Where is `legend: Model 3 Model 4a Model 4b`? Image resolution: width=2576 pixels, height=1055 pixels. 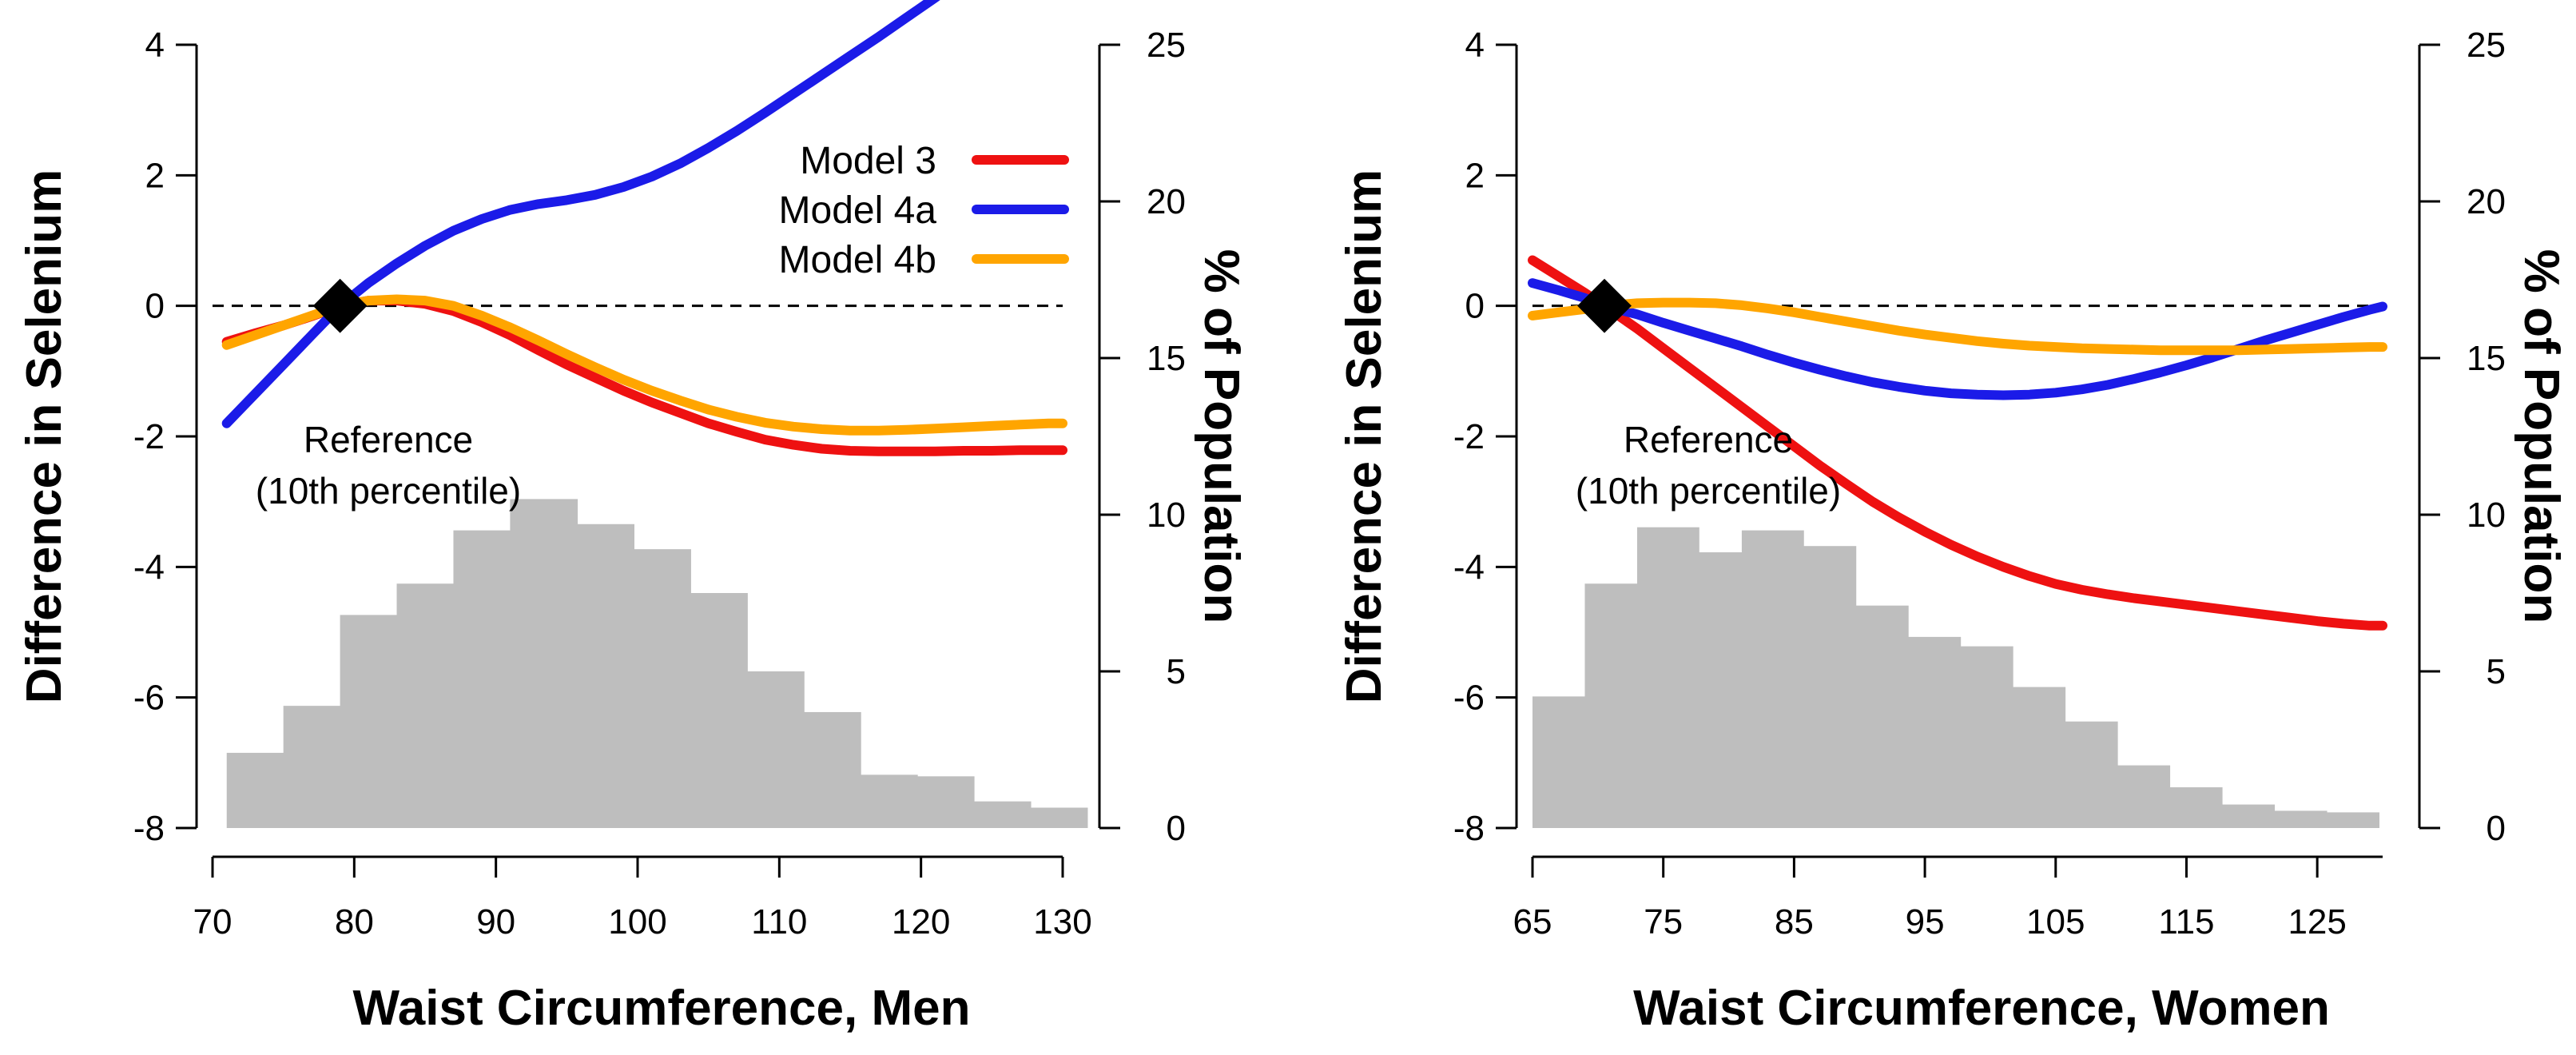 legend: Model 3 Model 4a Model 4b is located at coordinates (924, 210).